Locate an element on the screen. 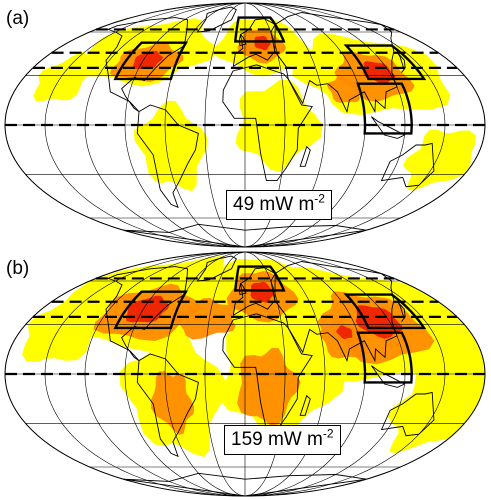  coastline-africa-b is located at coordinates (267, 372).